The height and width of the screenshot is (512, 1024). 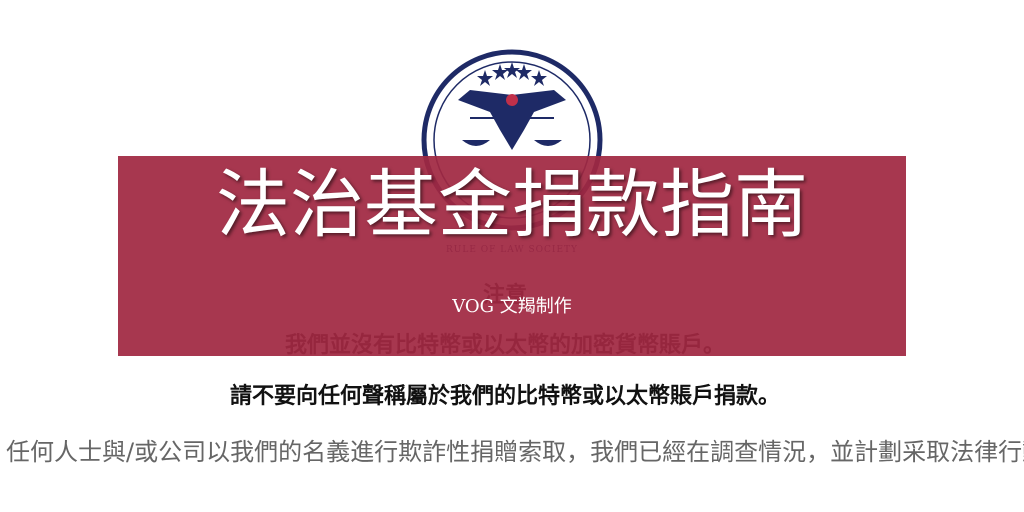 What do you see at coordinates (512, 205) in the screenshot?
I see `banner-title: 法治基金捐款指南` at bounding box center [512, 205].